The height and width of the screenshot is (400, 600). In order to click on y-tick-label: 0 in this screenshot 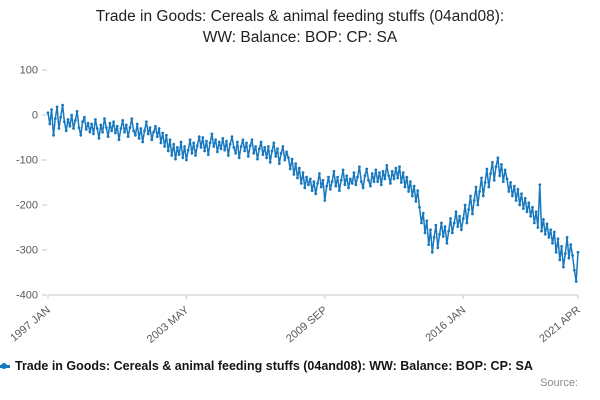, I will do `click(35, 116)`.